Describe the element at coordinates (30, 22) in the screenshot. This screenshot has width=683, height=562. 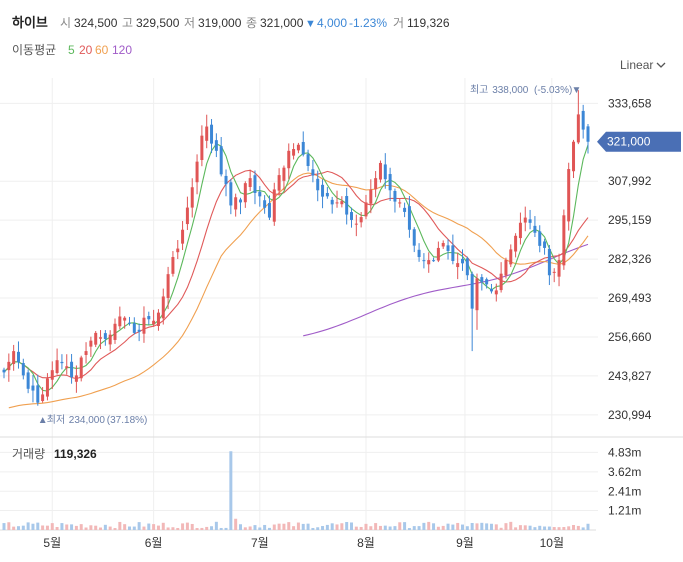
I see `stock-name: 하이브` at that location.